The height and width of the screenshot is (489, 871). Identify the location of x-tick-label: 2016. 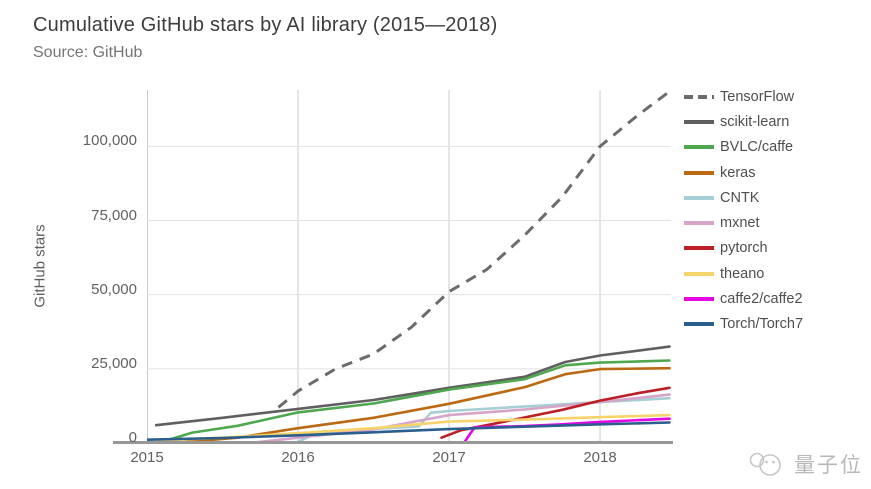
(298, 457).